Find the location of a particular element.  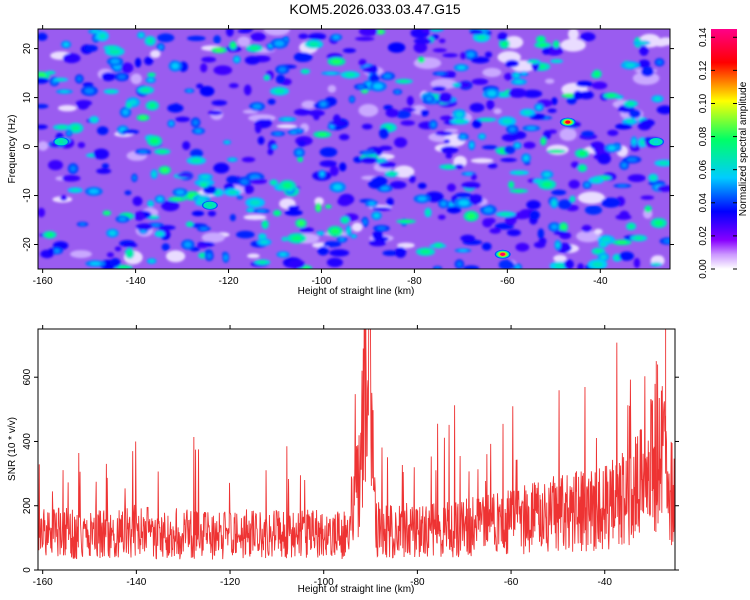

x-tick-label: -120 is located at coordinates (229, 281).